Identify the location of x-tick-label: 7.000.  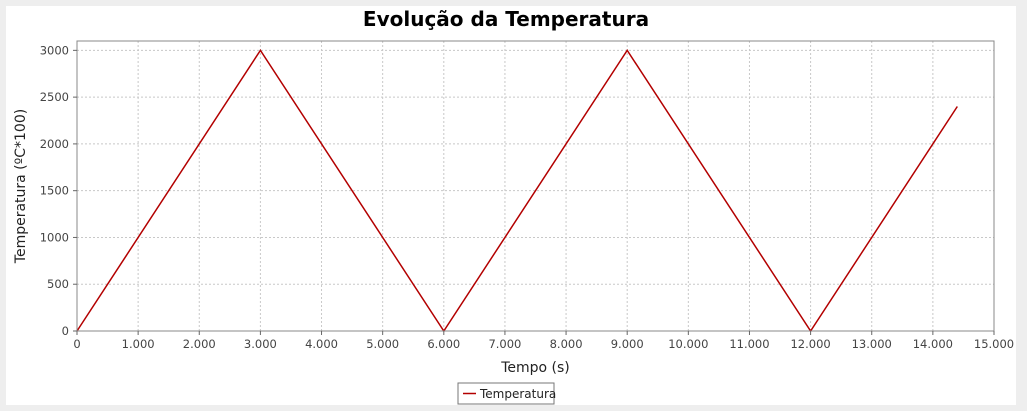
(504, 344).